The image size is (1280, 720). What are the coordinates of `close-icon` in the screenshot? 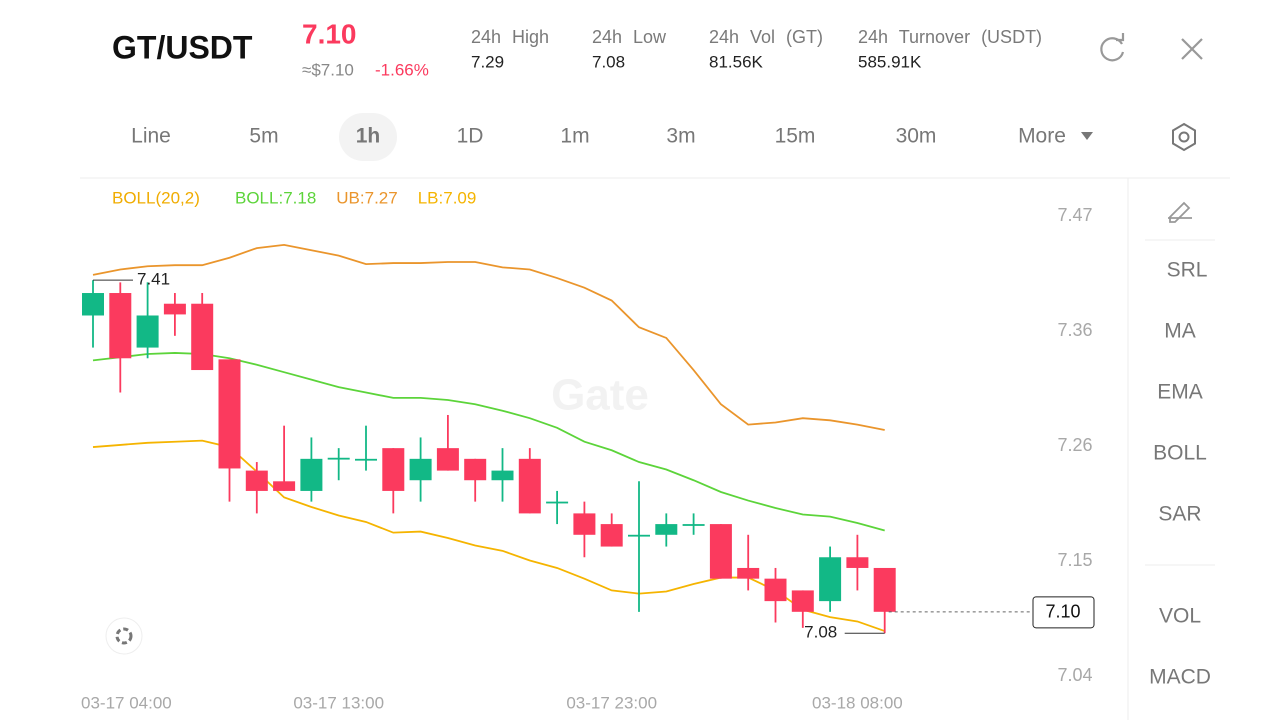 It's located at (1192, 49).